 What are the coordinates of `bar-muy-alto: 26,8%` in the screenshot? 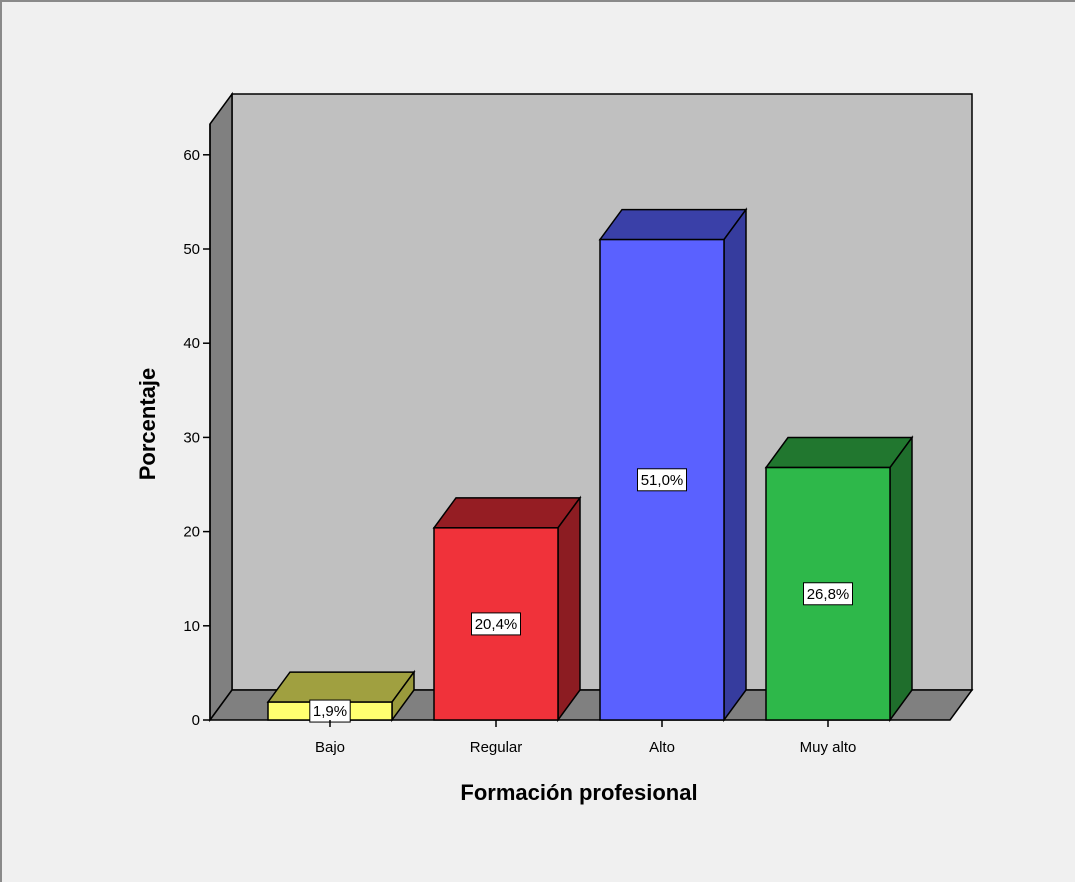 It's located at (839, 579).